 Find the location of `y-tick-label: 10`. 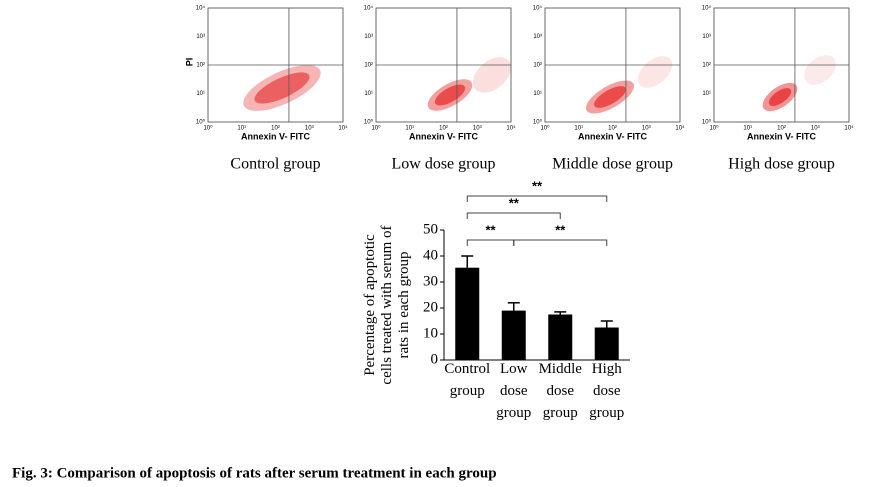

y-tick-label: 10 is located at coordinates (430, 333).